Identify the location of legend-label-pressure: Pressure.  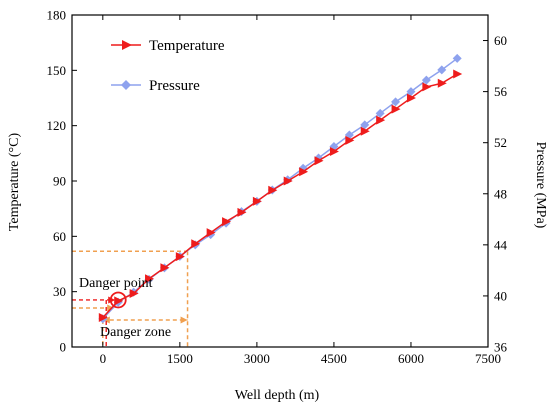
(174, 86).